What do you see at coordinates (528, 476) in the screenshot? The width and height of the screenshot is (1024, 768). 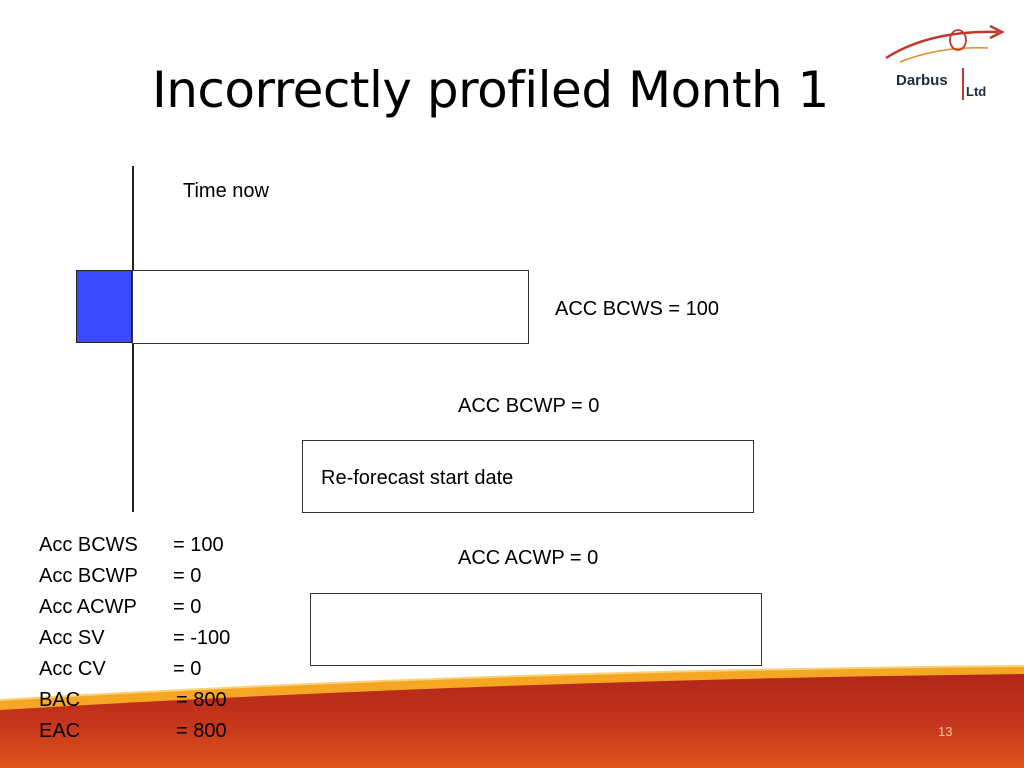 I see `reforecast-box: Re-forecast start date` at bounding box center [528, 476].